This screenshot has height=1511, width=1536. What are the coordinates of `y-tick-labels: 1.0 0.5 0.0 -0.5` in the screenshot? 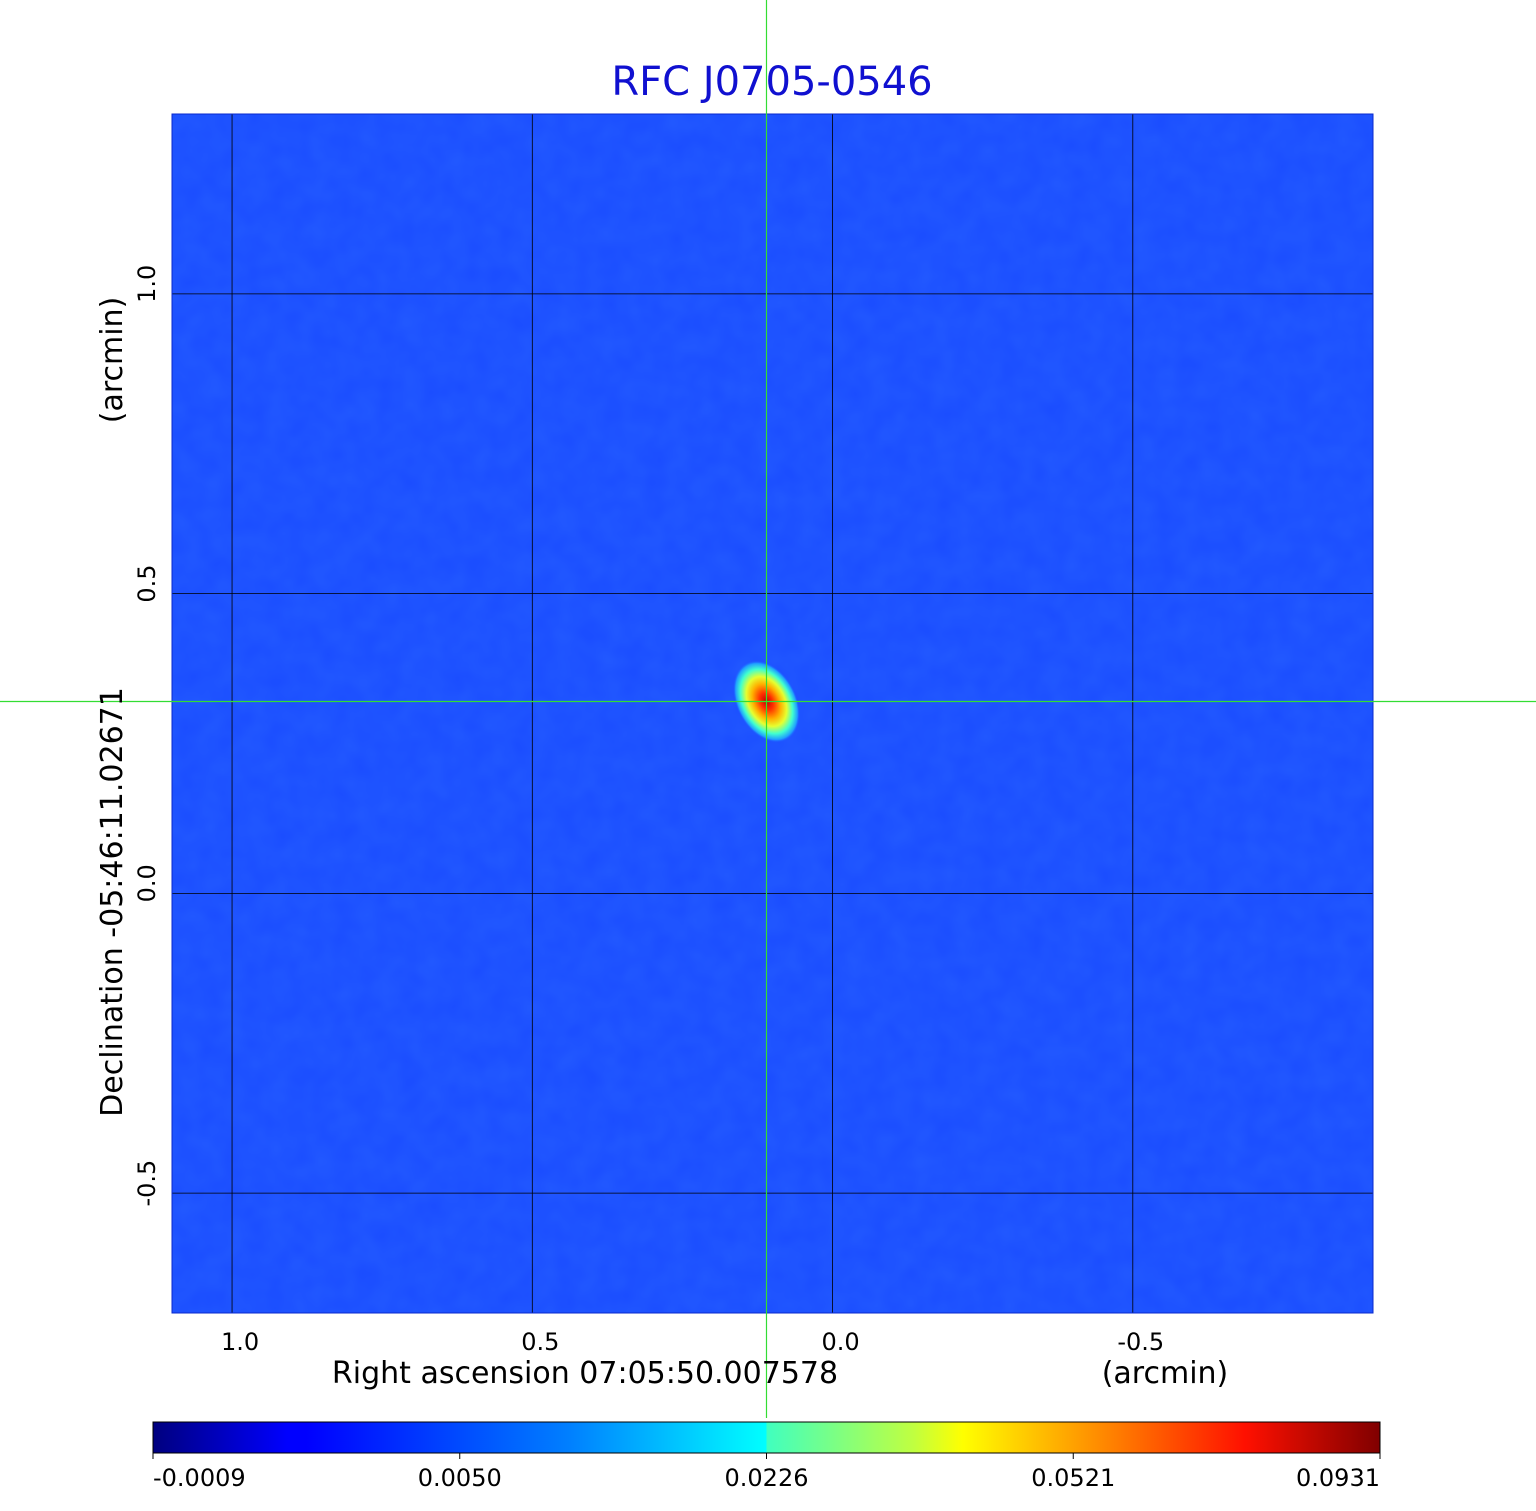 It's located at (147, 736).